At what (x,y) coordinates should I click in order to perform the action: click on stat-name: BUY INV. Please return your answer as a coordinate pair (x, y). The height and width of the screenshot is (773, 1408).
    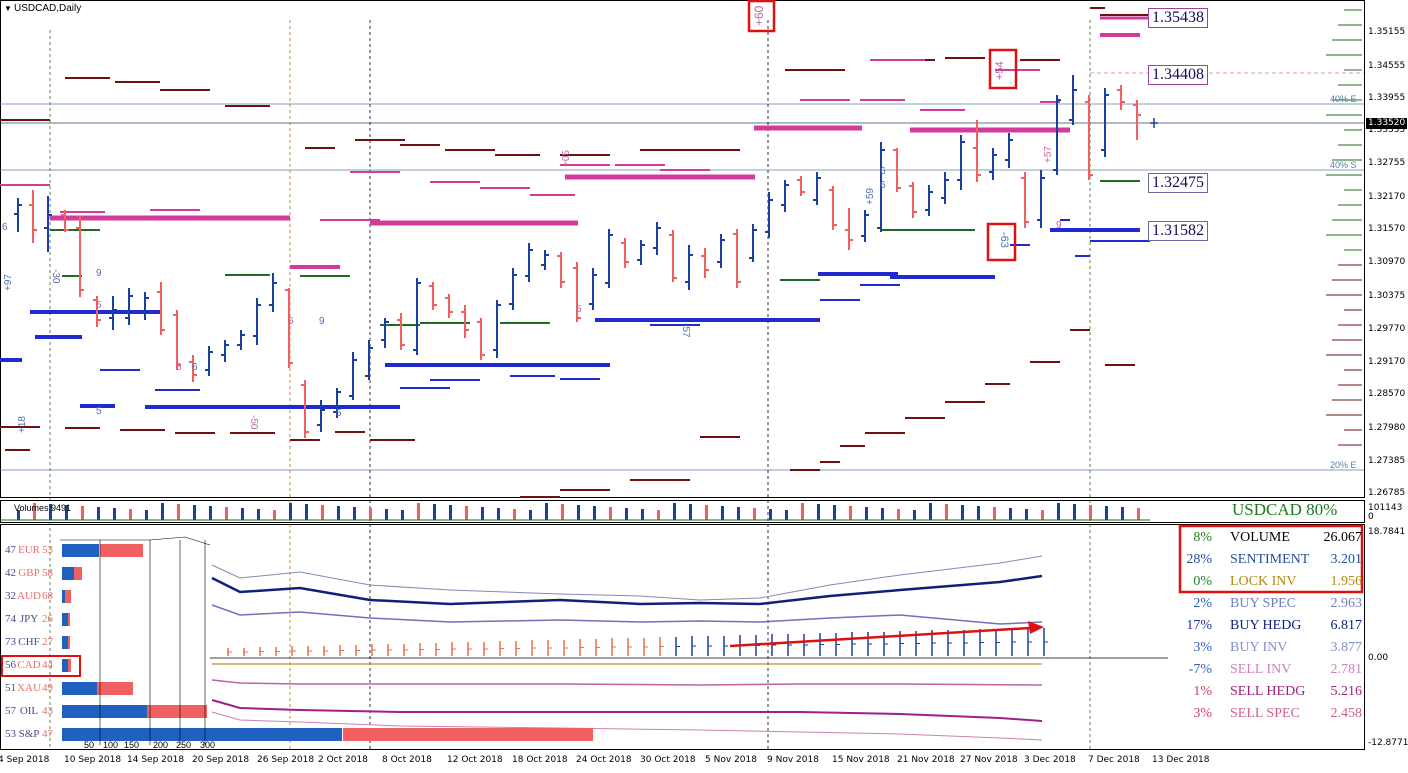
    Looking at the image, I should click on (1259, 647).